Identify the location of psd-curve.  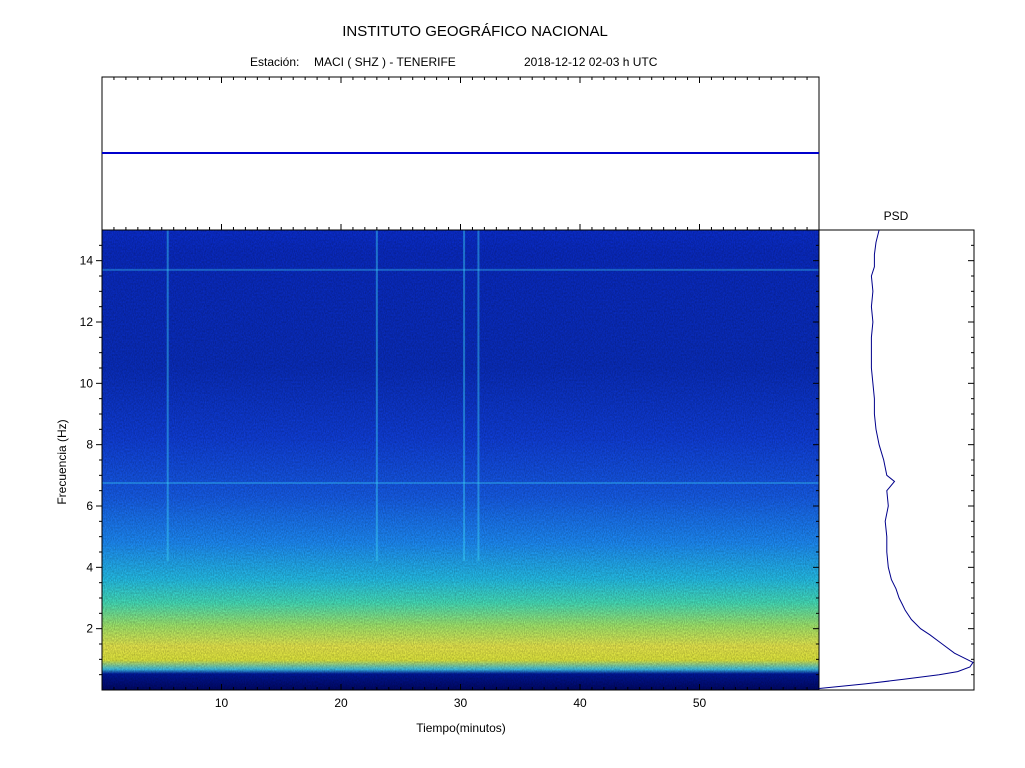
(896, 459).